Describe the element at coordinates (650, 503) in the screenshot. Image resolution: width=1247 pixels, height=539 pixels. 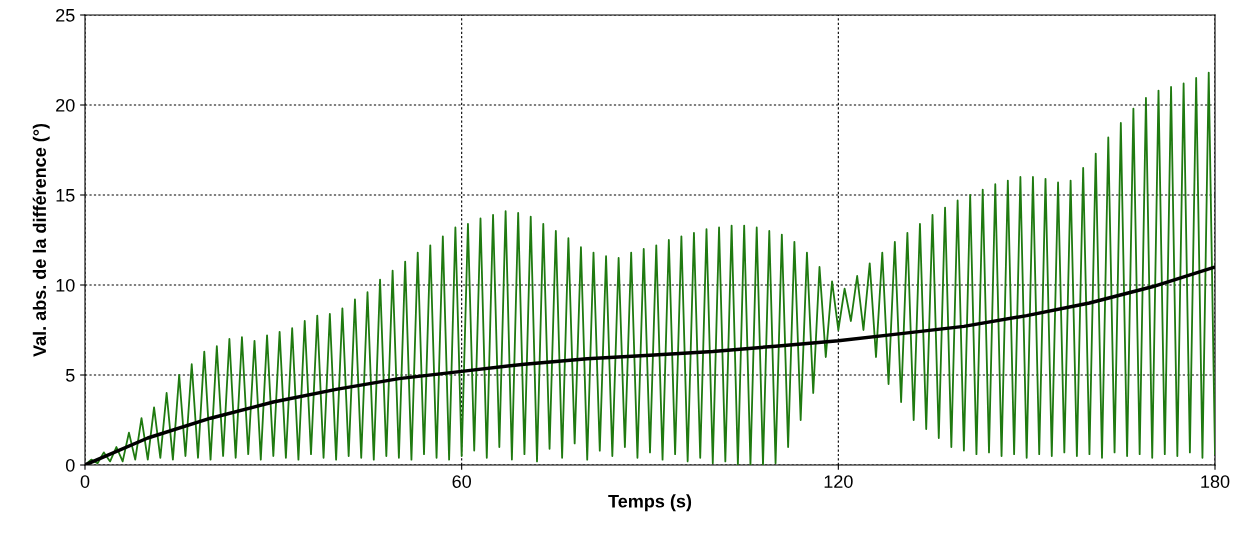
I see `x-axis-title: Temps (s)` at that location.